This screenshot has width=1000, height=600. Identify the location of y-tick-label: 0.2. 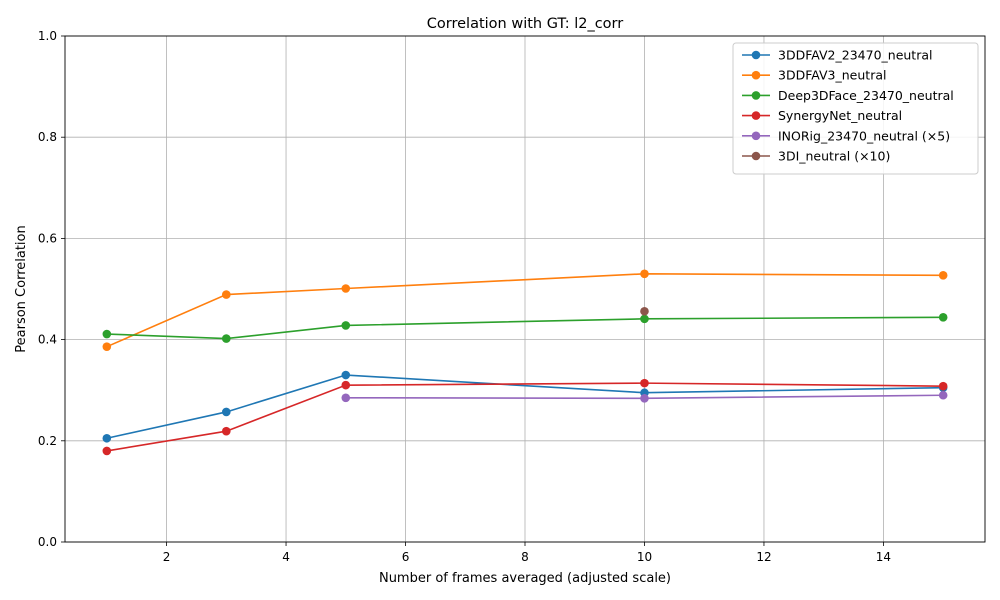
(47, 441).